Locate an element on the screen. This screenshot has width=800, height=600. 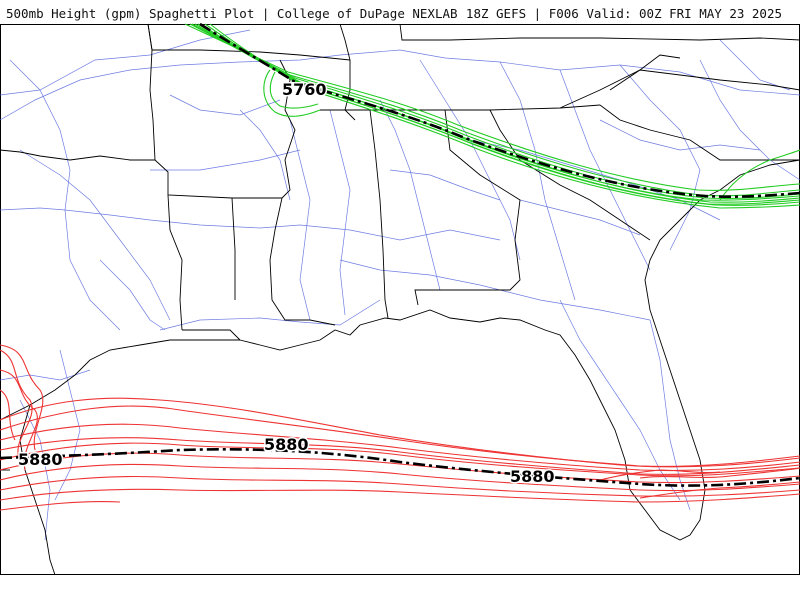
contour-label-5760: 5760 is located at coordinates (304, 89).